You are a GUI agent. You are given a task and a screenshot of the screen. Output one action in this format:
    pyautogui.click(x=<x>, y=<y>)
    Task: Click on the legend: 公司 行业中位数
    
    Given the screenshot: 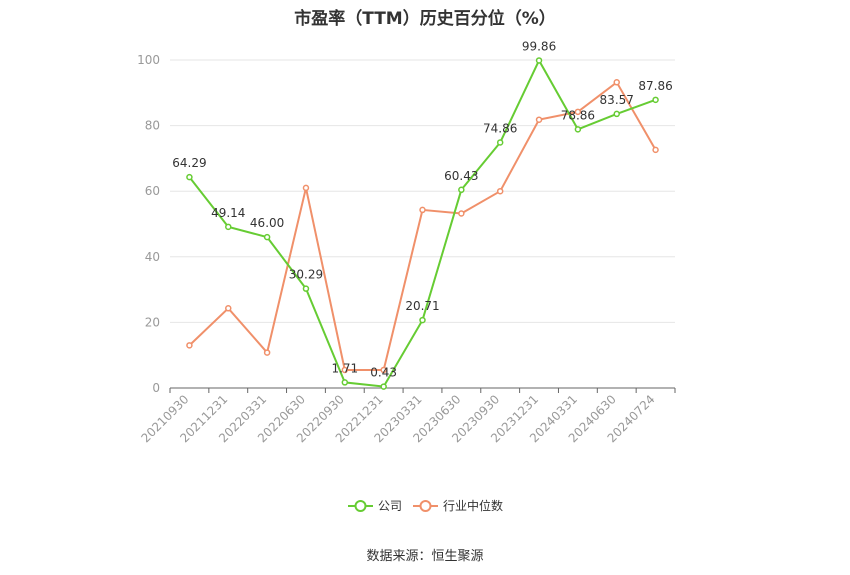 What is the action you would take?
    pyautogui.click(x=425, y=505)
    